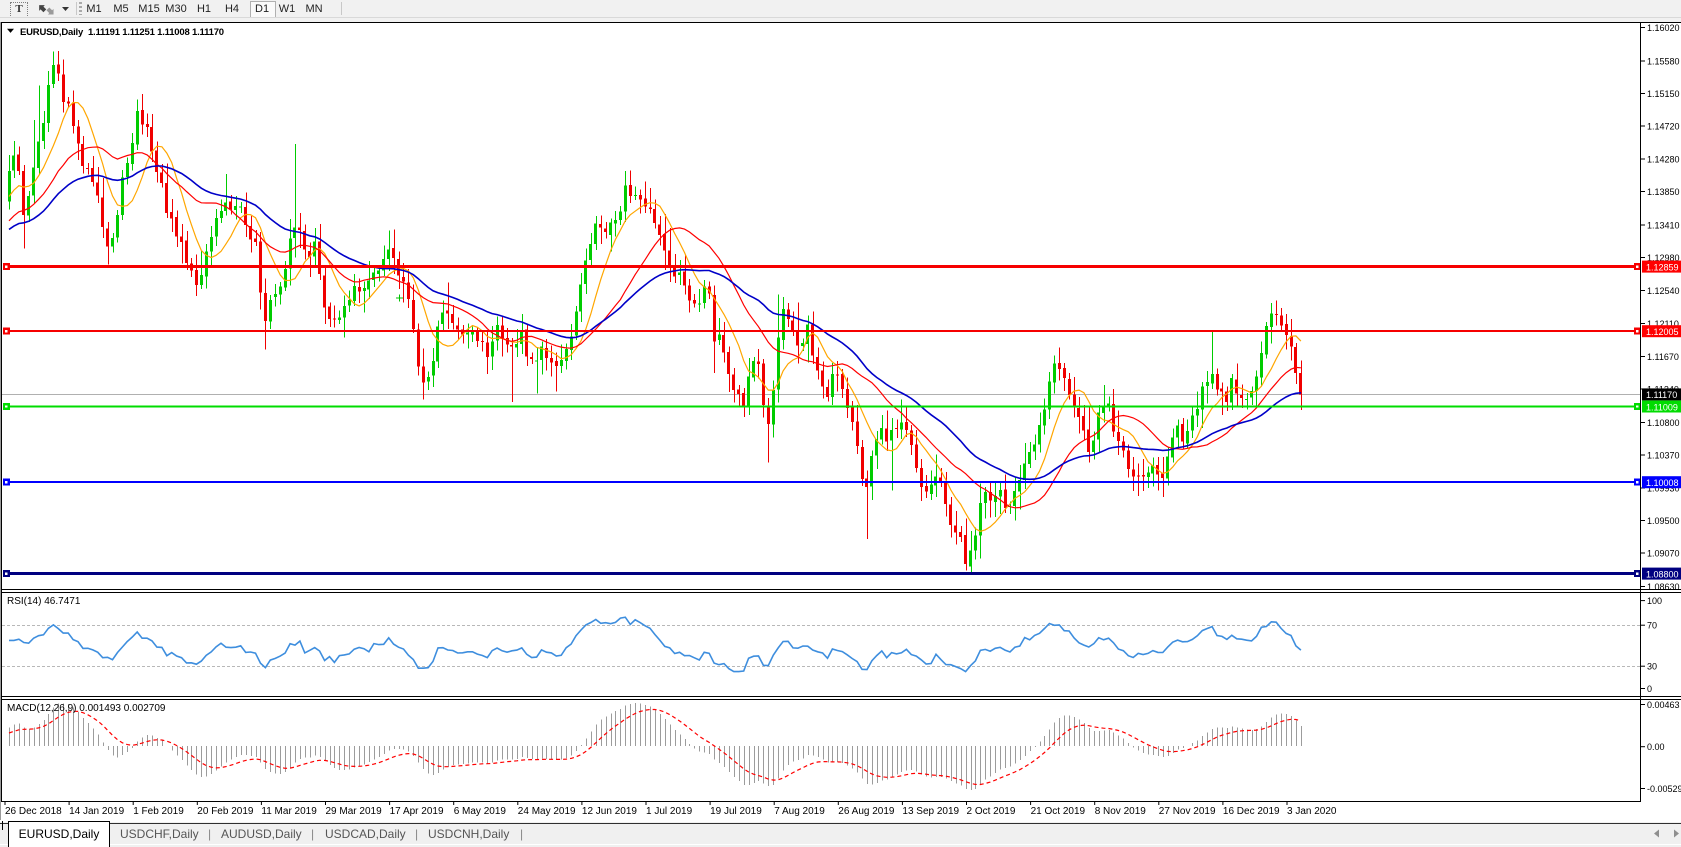 The image size is (1681, 847). Describe the element at coordinates (1662, 407) in the screenshot. I see `svg-text: 1.11009` at that location.